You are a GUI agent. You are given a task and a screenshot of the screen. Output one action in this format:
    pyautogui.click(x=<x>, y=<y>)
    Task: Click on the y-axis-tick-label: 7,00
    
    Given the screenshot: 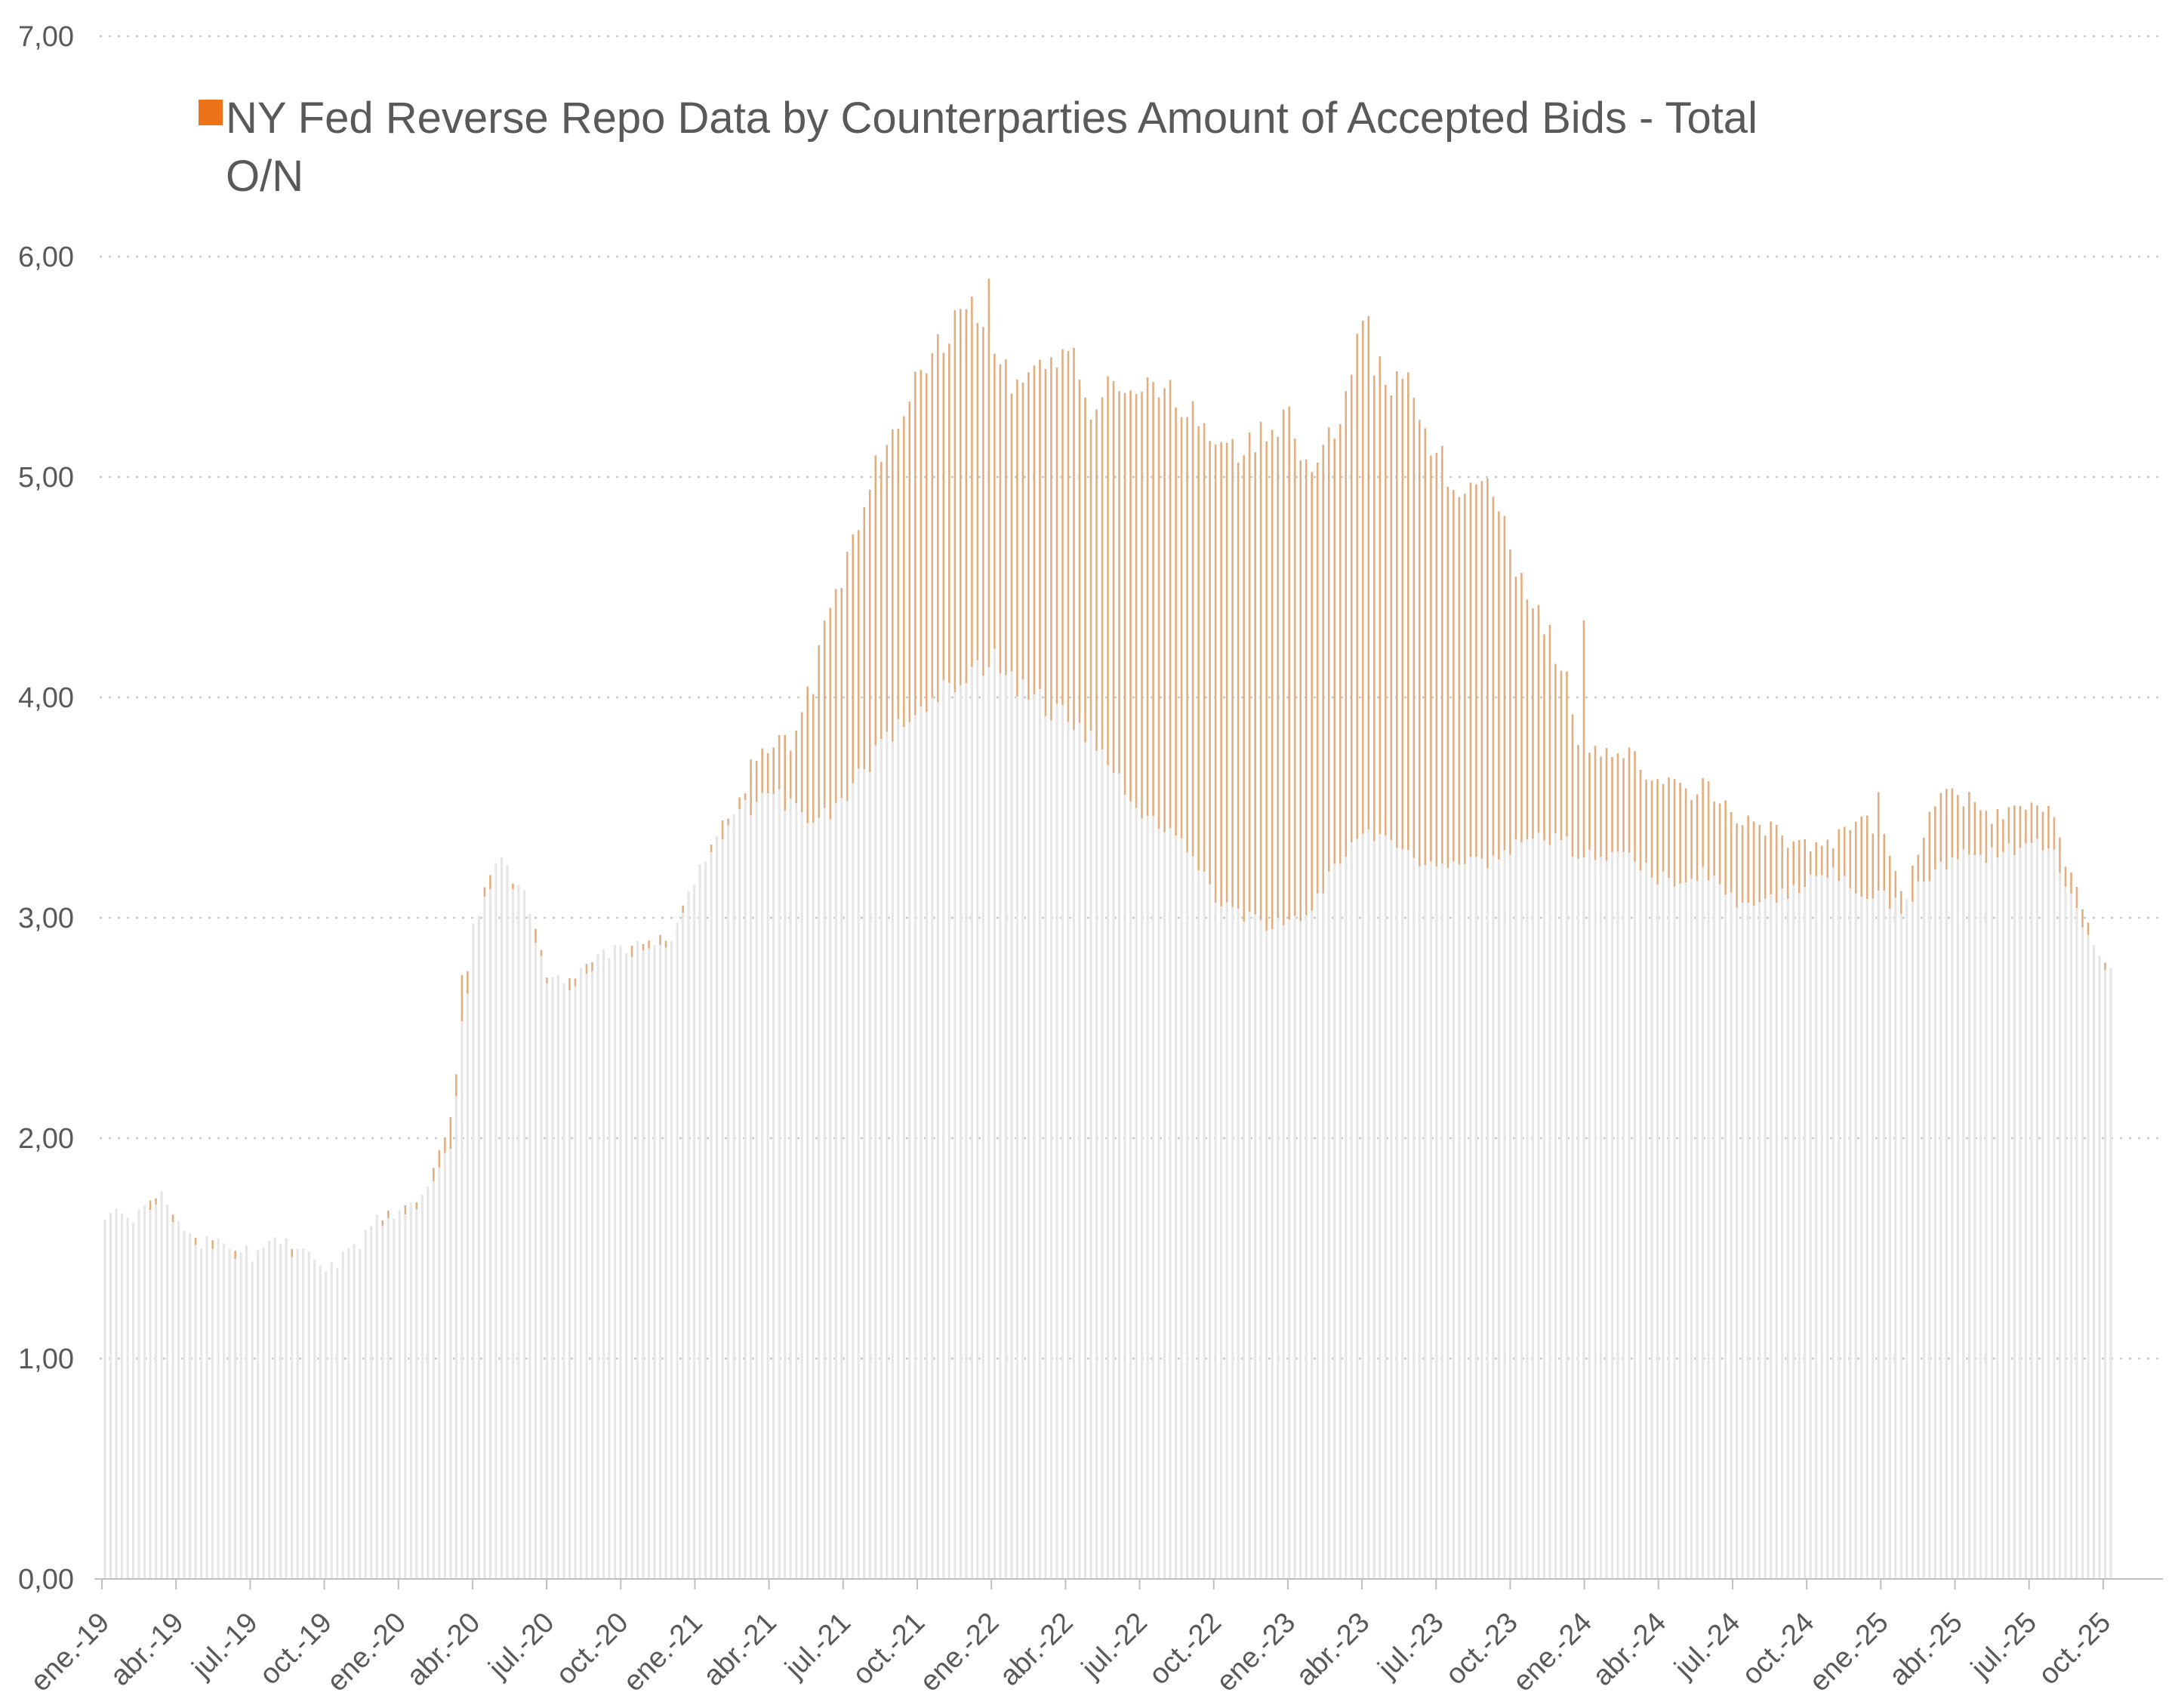 What is the action you would take?
    pyautogui.click(x=46, y=37)
    